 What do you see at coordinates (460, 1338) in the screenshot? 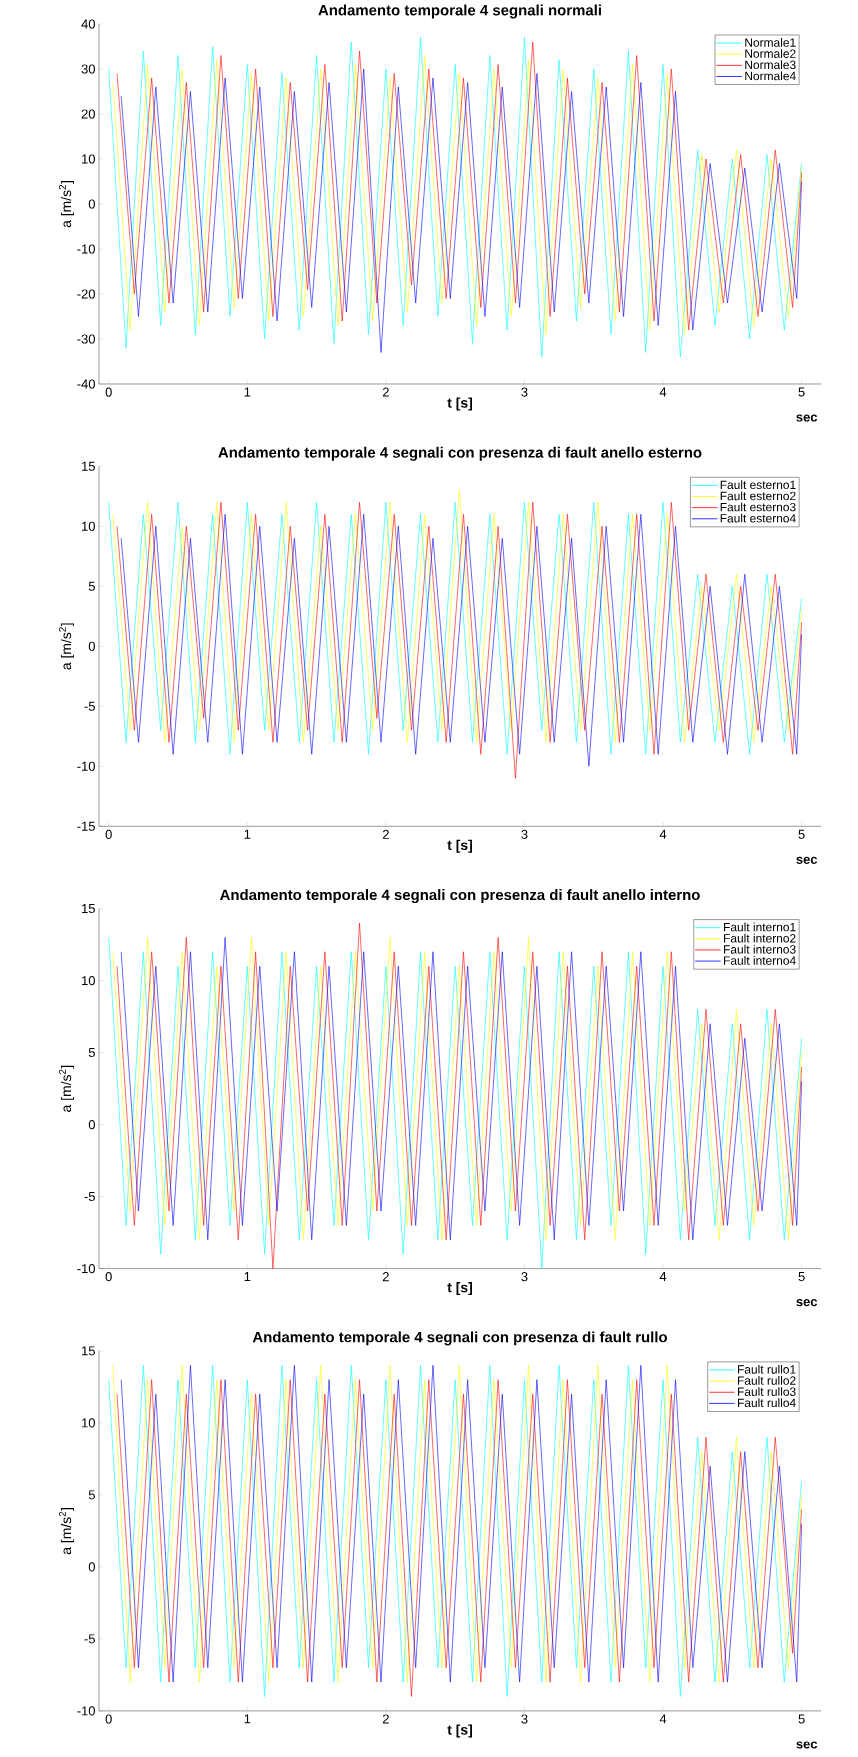
I see `chart-title: Andamento temporale 4 segnali con presenza di fault rullo` at bounding box center [460, 1338].